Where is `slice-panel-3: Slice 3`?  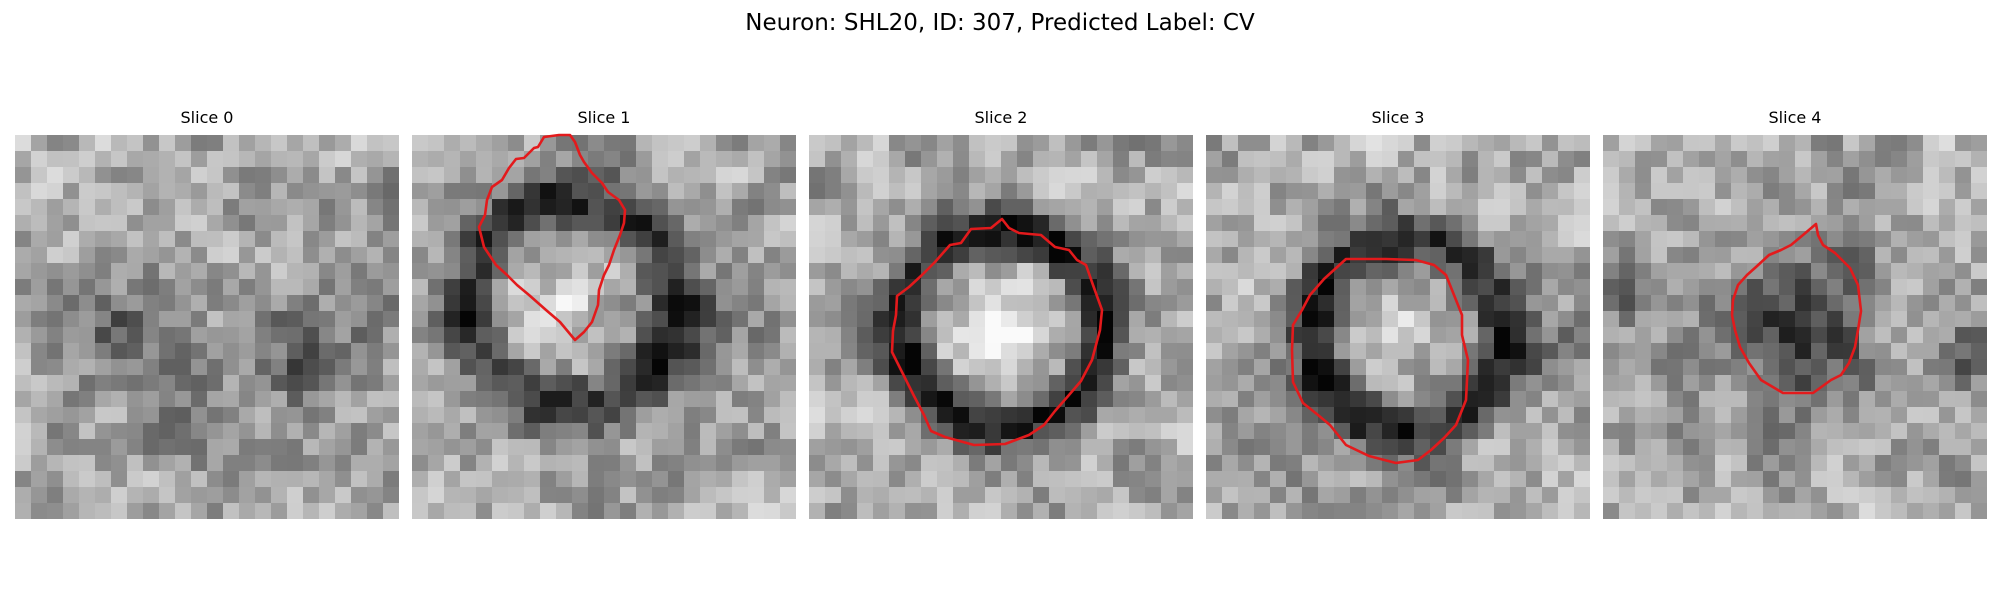
slice-panel-3: Slice 3 is located at coordinates (1398, 313).